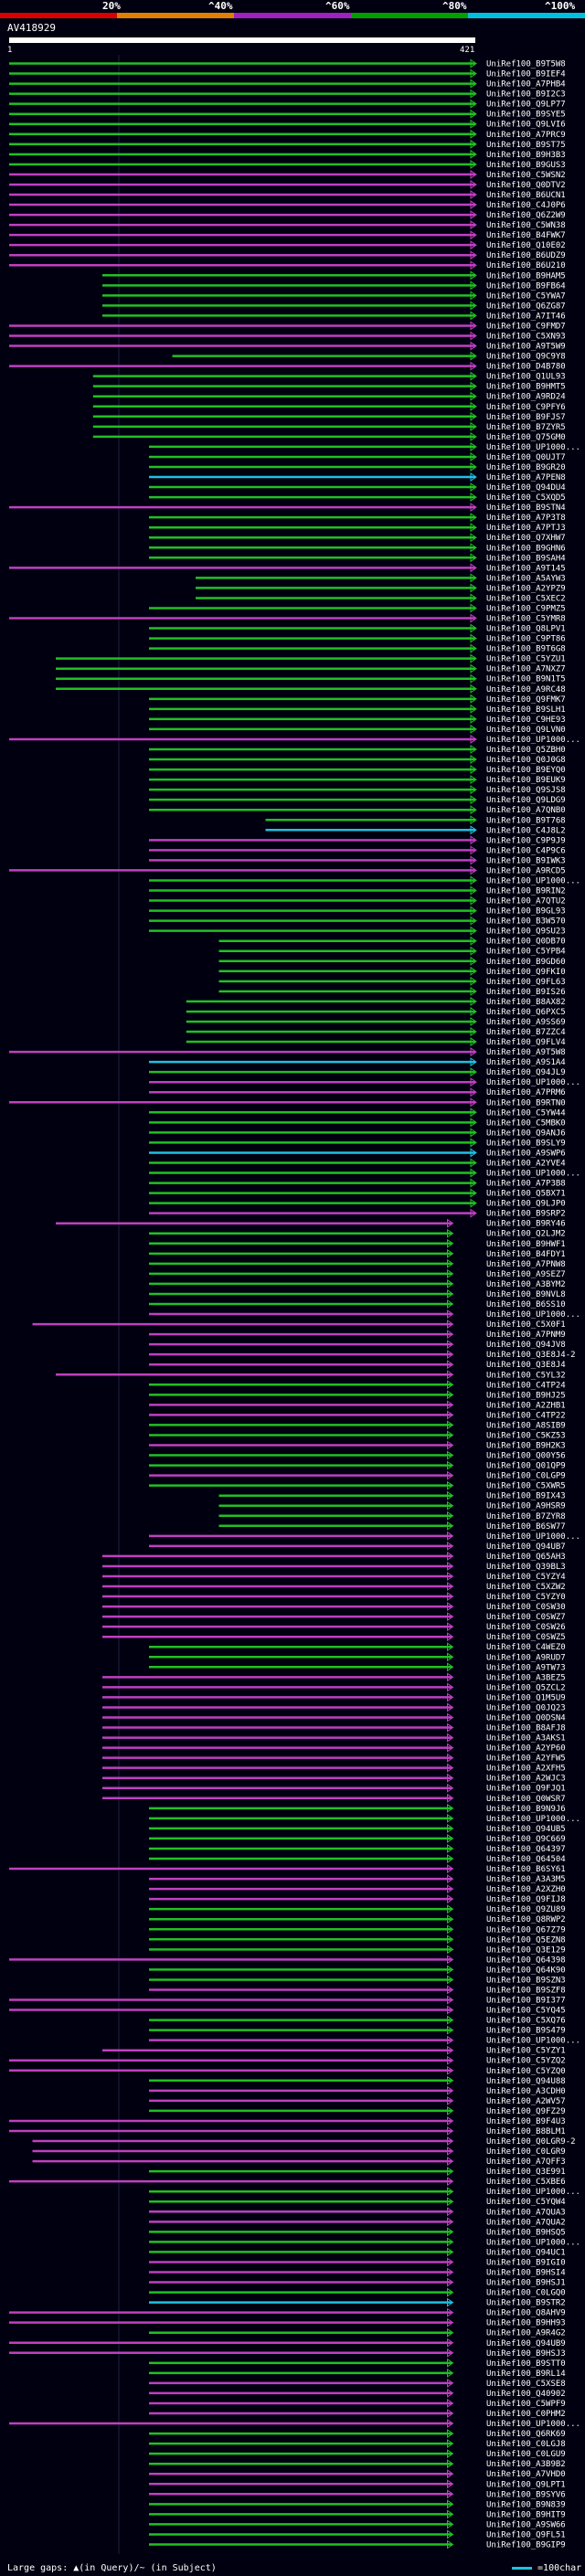 The image size is (585, 2576). I want to click on hit-label: UniRef100_B9T5W8, so click(526, 64).